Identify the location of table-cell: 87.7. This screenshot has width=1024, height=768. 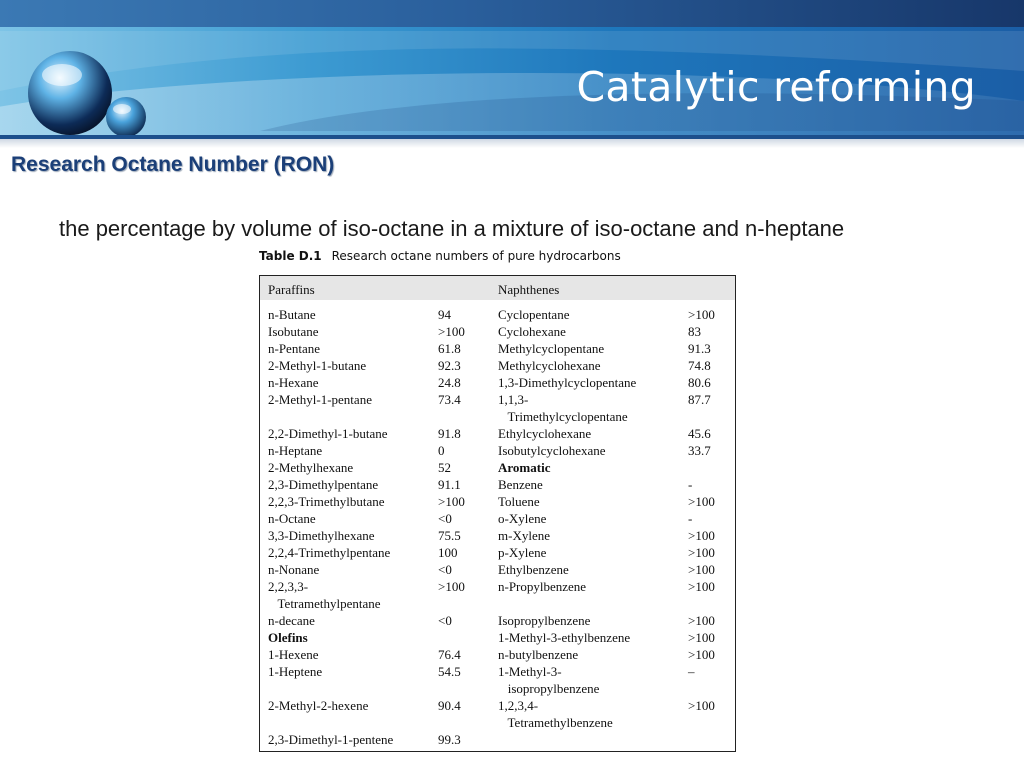
(699, 399).